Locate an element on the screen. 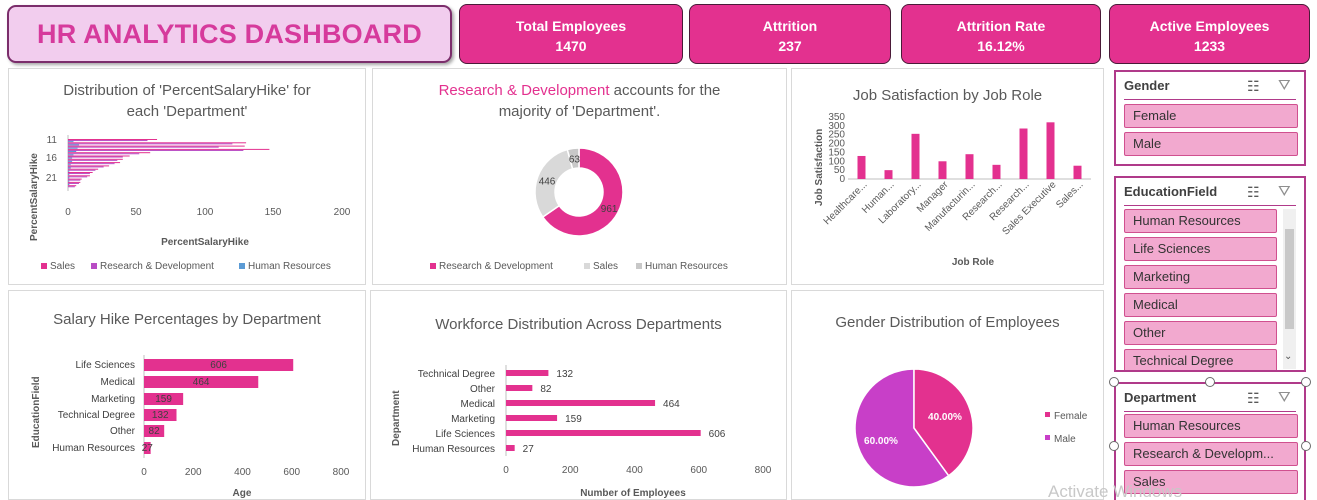  data-label: 446 is located at coordinates (547, 181).